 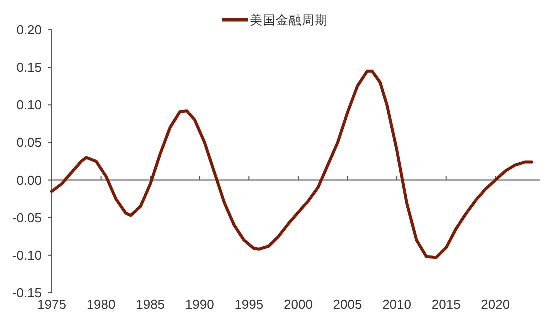 I want to click on y-tick-label: 0.00, so click(x=29, y=180).